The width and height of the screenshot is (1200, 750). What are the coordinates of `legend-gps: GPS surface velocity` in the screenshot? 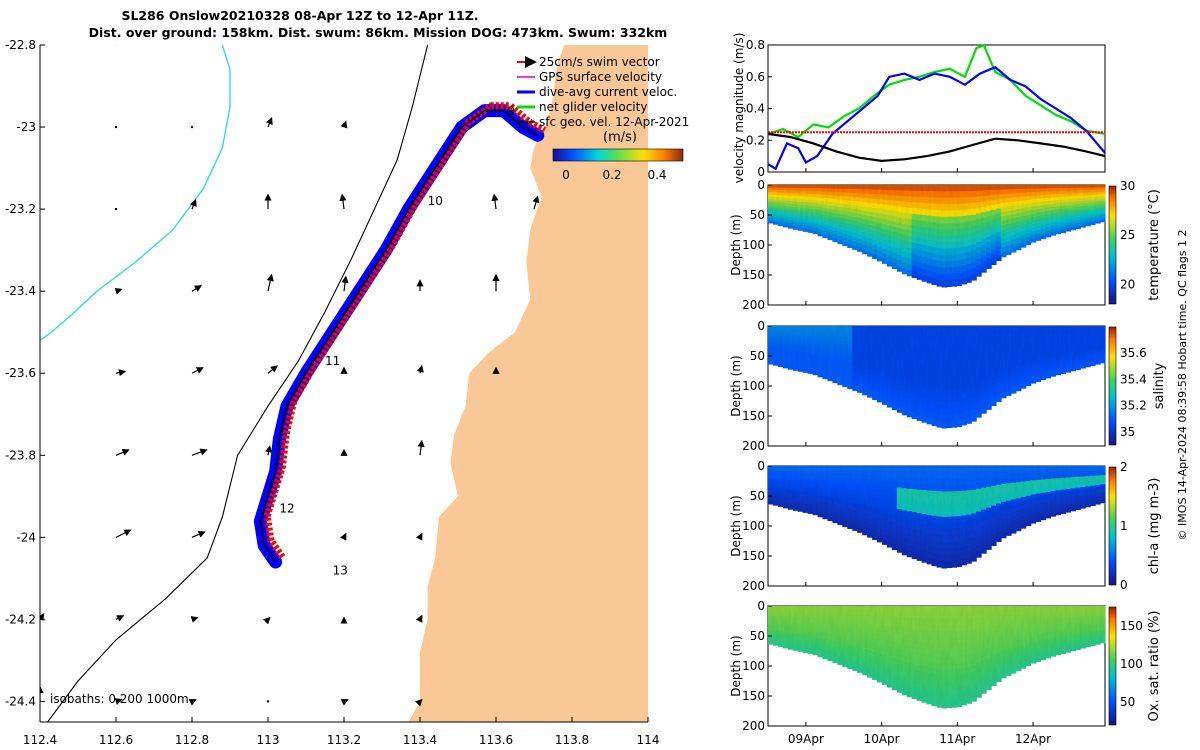 It's located at (589, 77).